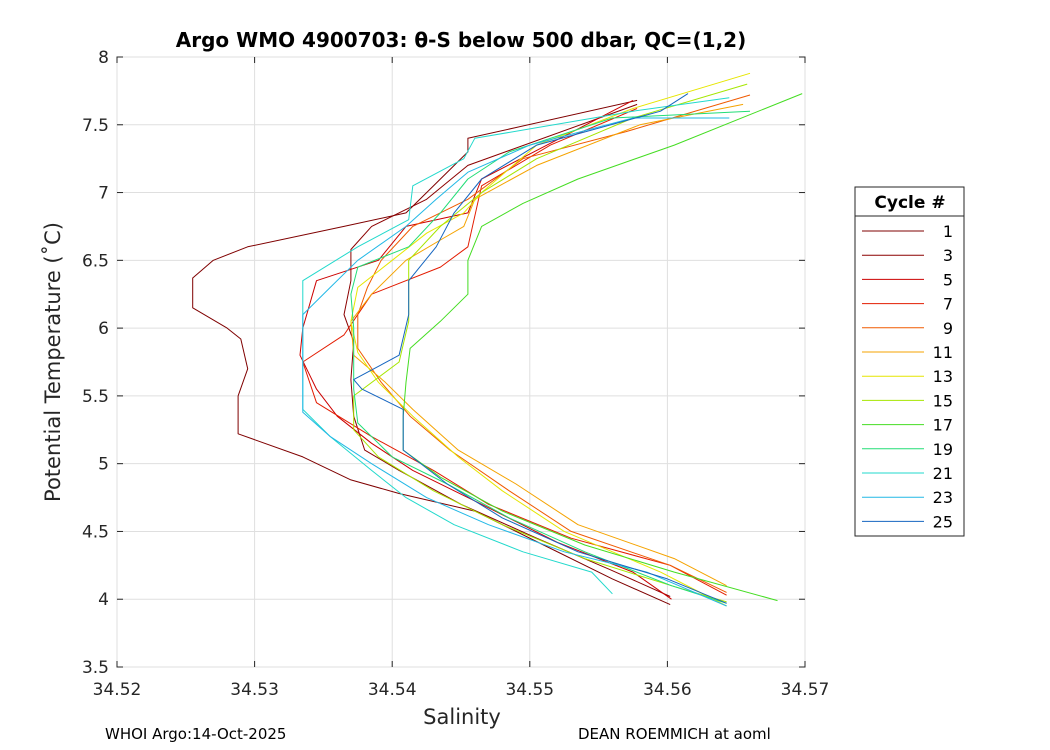 The width and height of the screenshot is (1050, 750). Describe the element at coordinates (95, 668) in the screenshot. I see `y-tick-label: 3.5` at that location.